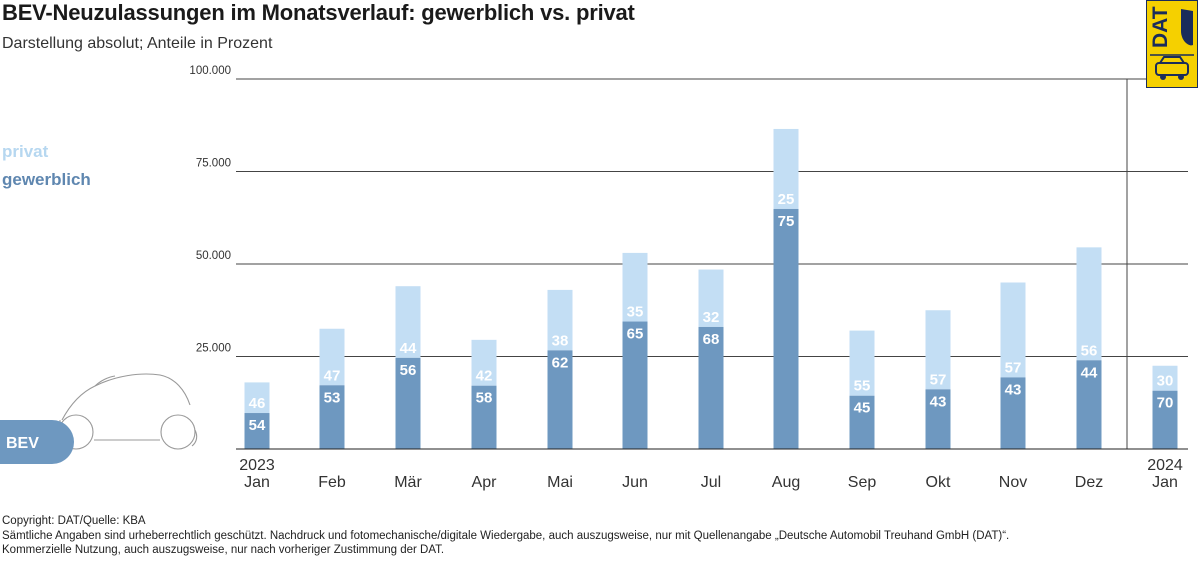  Describe the element at coordinates (1013, 482) in the screenshot. I see `x-tick-label: Nov` at that location.